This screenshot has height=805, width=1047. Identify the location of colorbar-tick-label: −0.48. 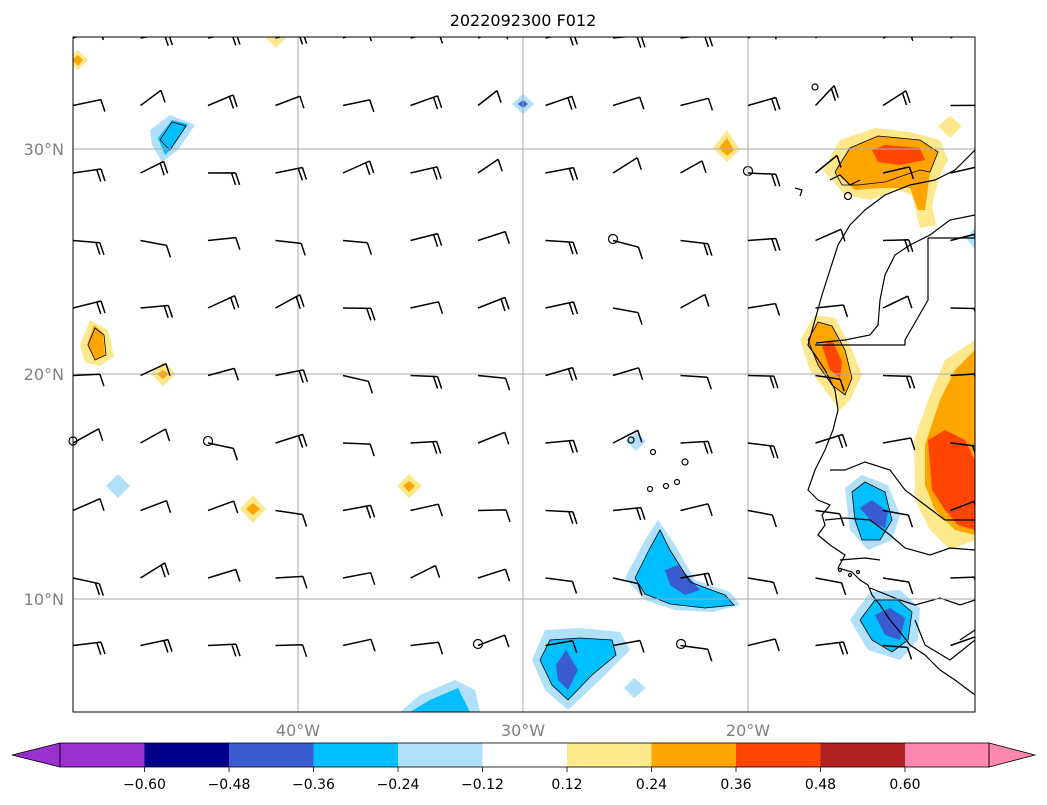
(229, 785).